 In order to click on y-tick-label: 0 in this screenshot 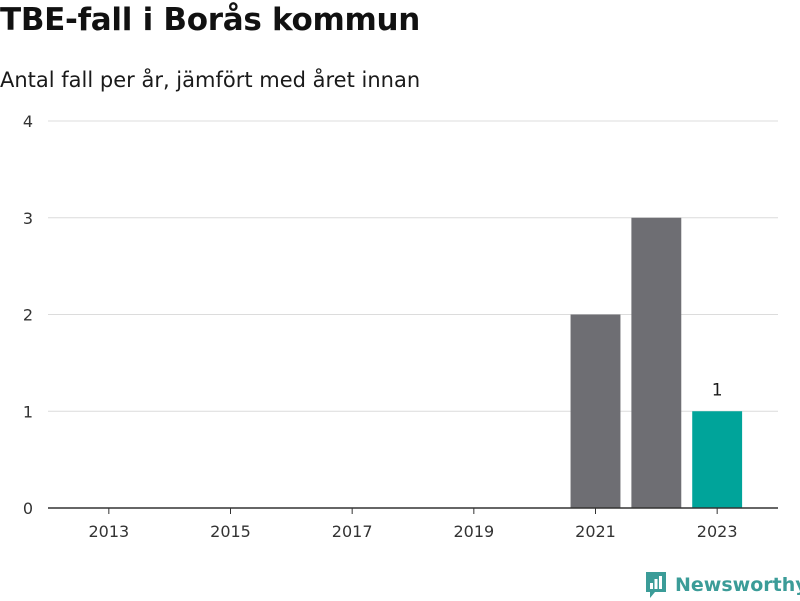, I will do `click(28, 508)`.